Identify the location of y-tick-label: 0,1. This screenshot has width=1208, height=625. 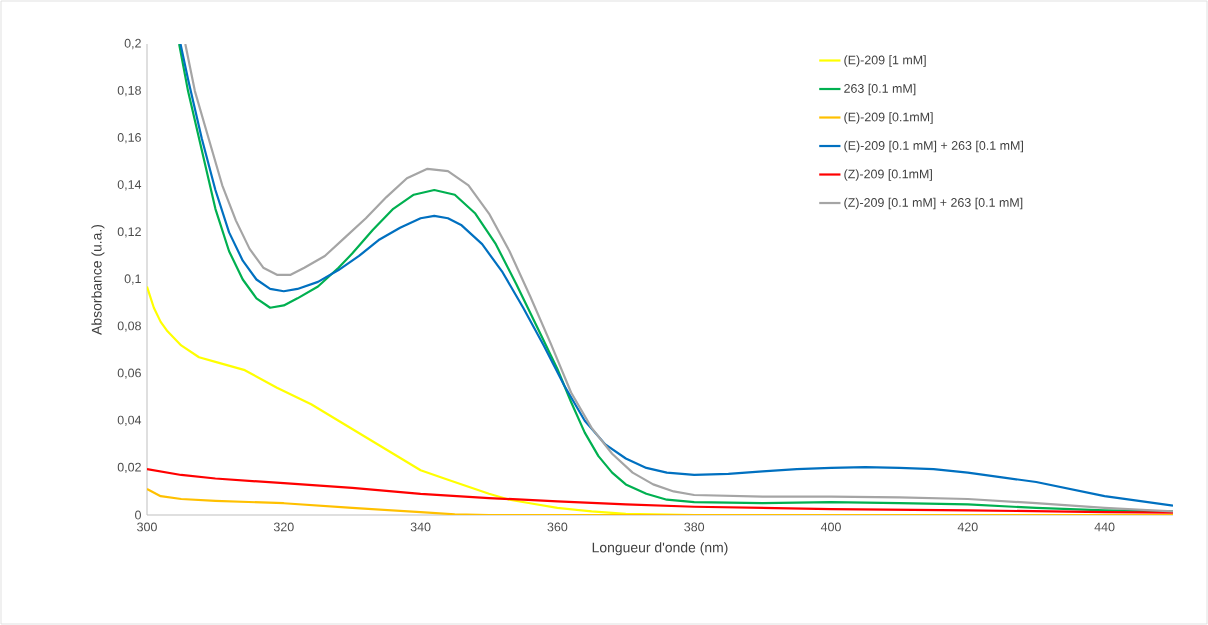
(132, 279).